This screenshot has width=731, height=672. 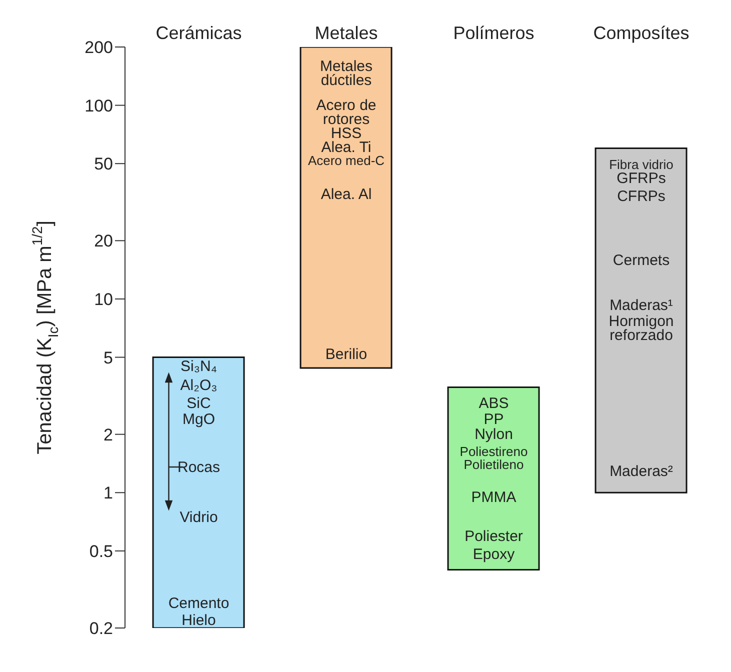 I want to click on annotation: SiC, so click(x=198, y=403).